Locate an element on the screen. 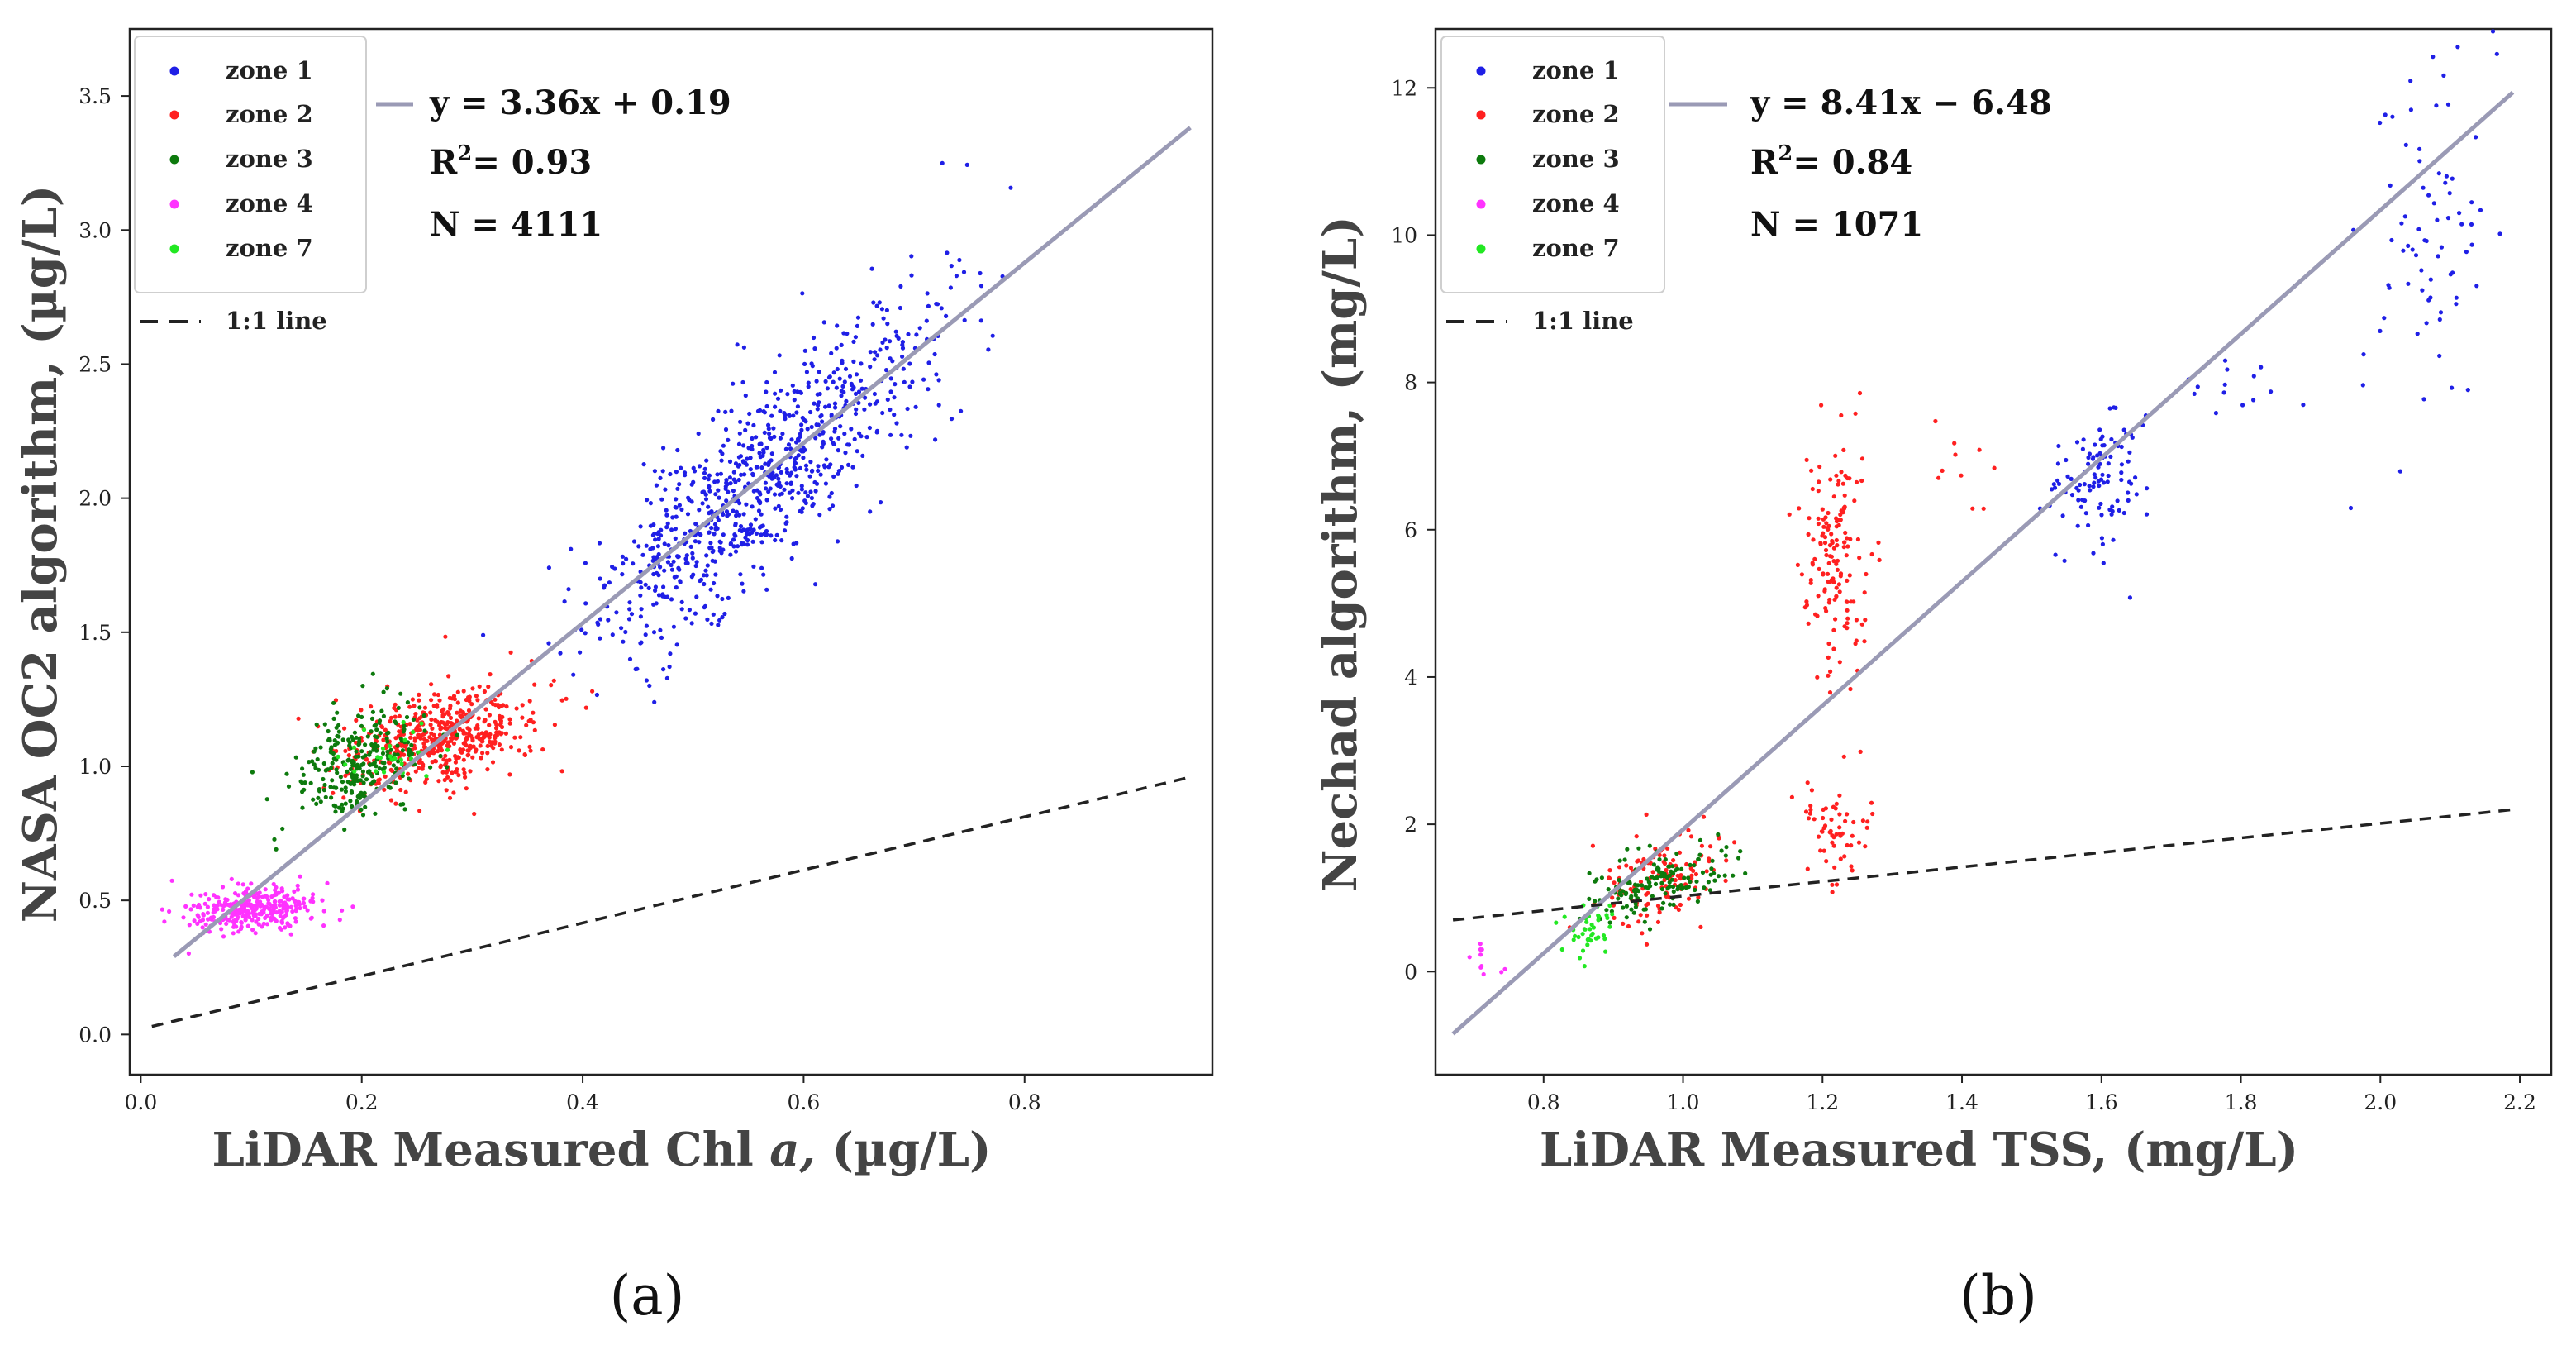  x-tick-label: 2.2 is located at coordinates (2520, 1102).